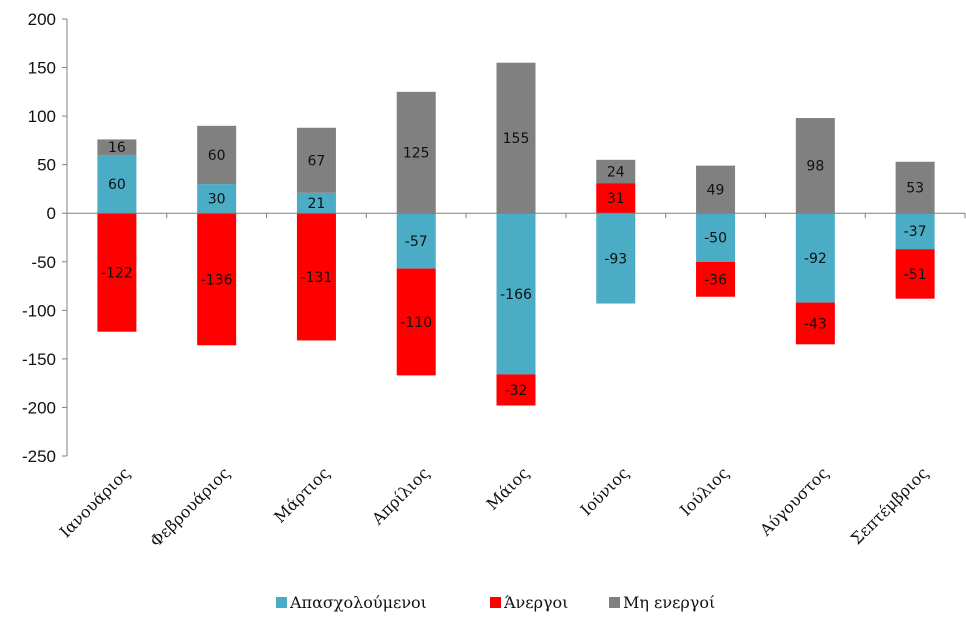 This screenshot has width=966, height=625. I want to click on y-tick-label: -100, so click(39, 310).